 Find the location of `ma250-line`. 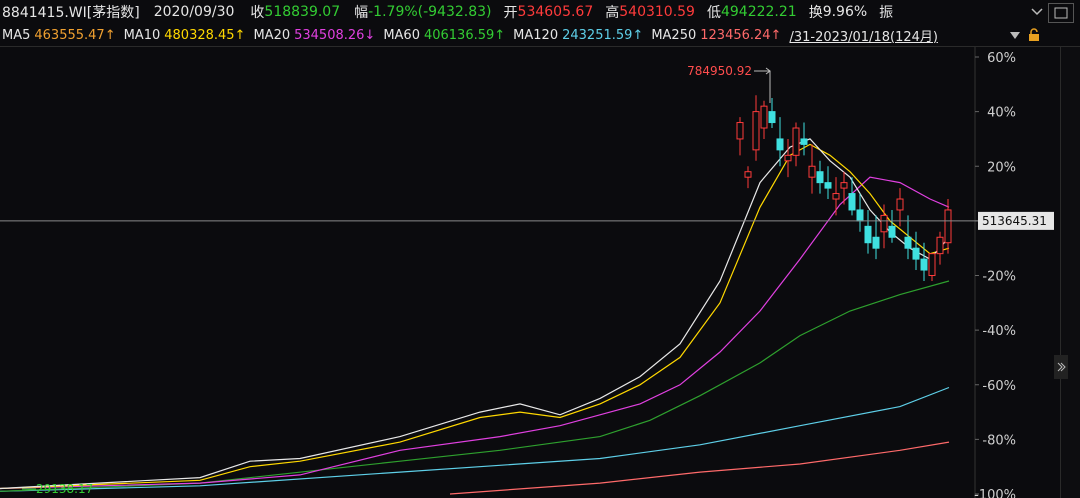

ma250-line is located at coordinates (699, 468).